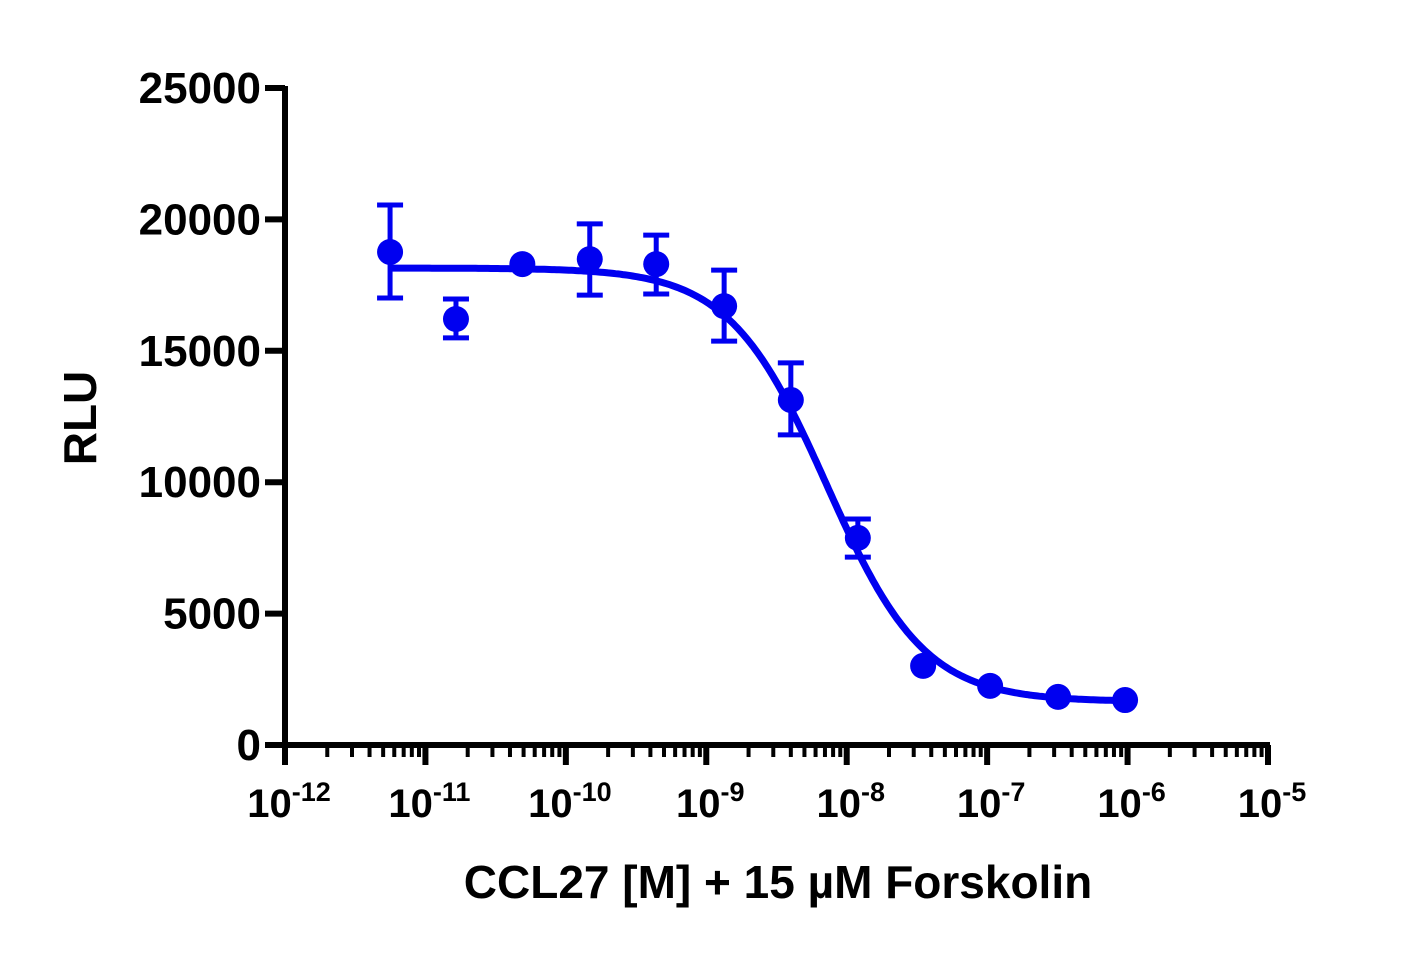 Image resolution: width=1418 pixels, height=963 pixels. What do you see at coordinates (311, 792) in the screenshot?
I see `x-tick-label-exponent: -12` at bounding box center [311, 792].